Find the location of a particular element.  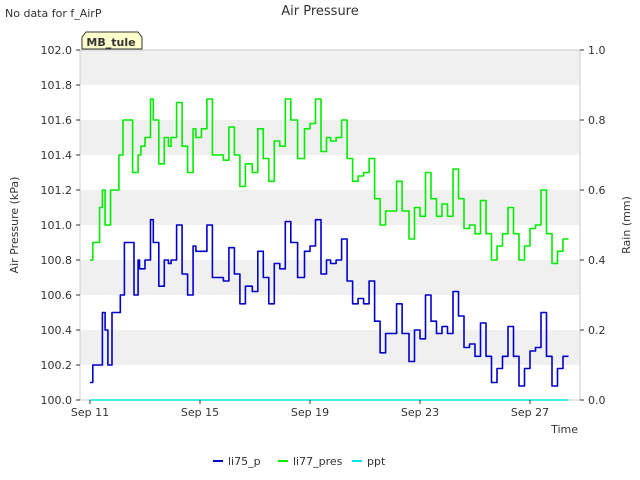

station-badge-box is located at coordinates (112, 40).